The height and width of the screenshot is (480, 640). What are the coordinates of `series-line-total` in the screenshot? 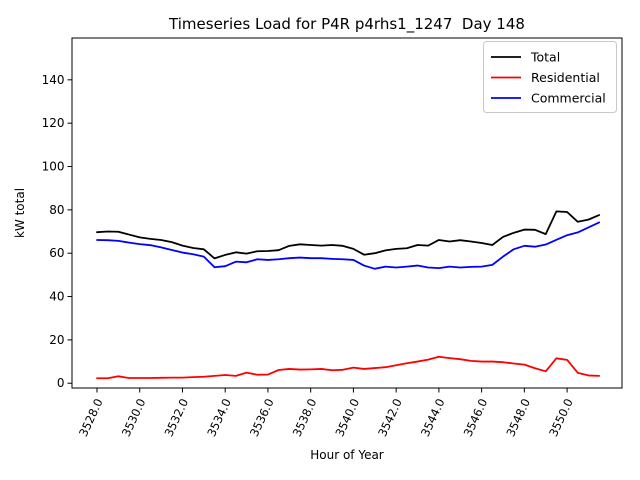 It's located at (348, 235).